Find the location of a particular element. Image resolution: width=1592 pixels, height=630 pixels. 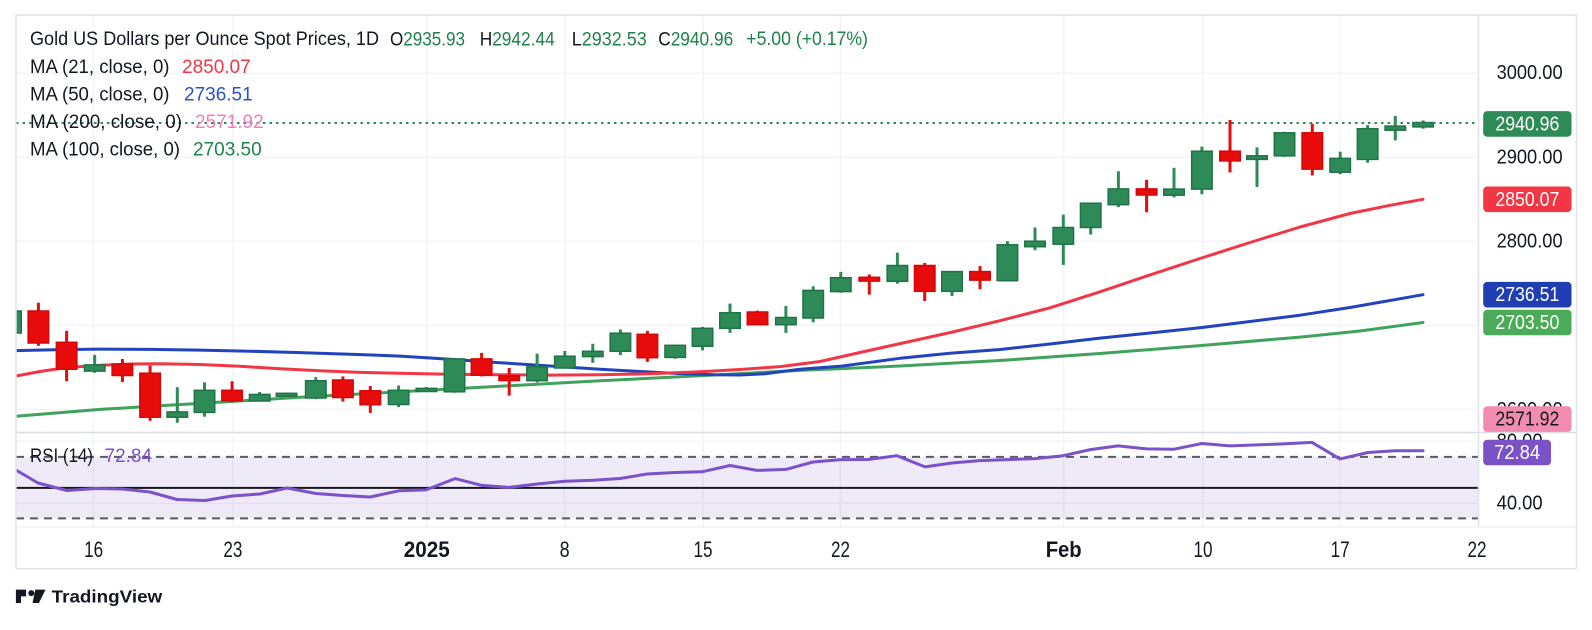

svg-text: 2800.00 is located at coordinates (1530, 241).